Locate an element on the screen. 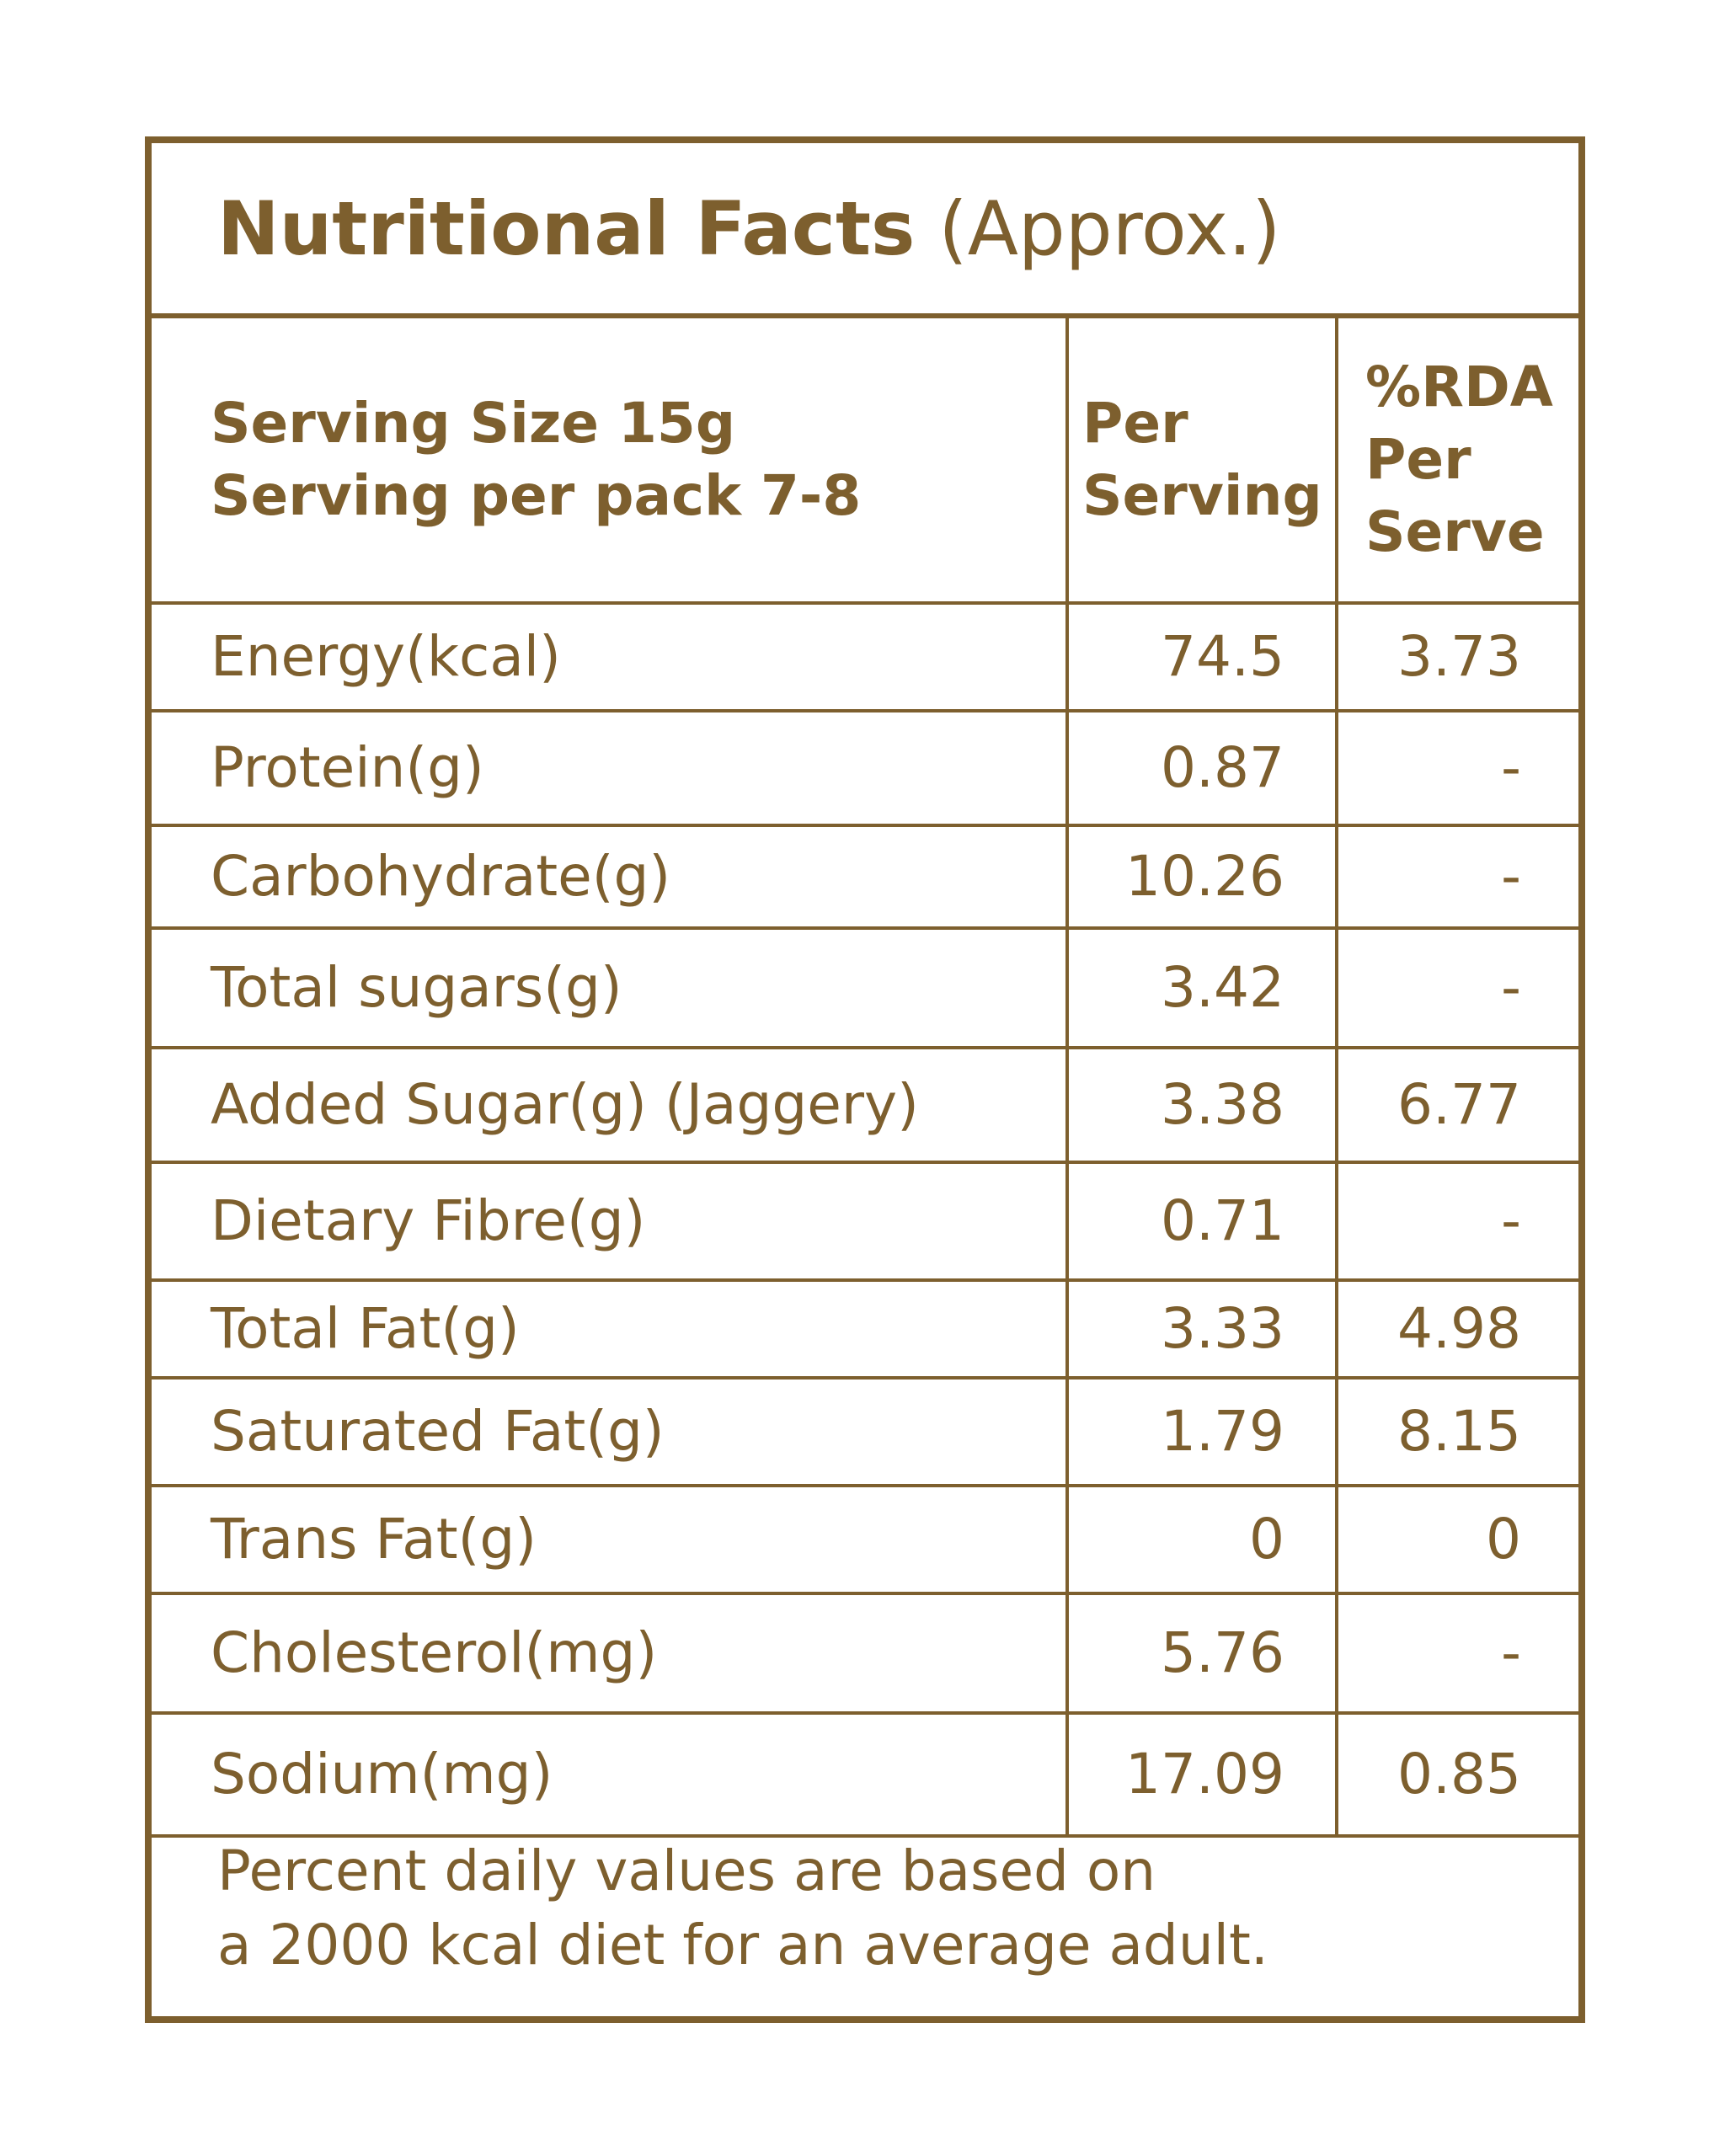  nutrient-name: Protein(g) is located at coordinates (610, 768).